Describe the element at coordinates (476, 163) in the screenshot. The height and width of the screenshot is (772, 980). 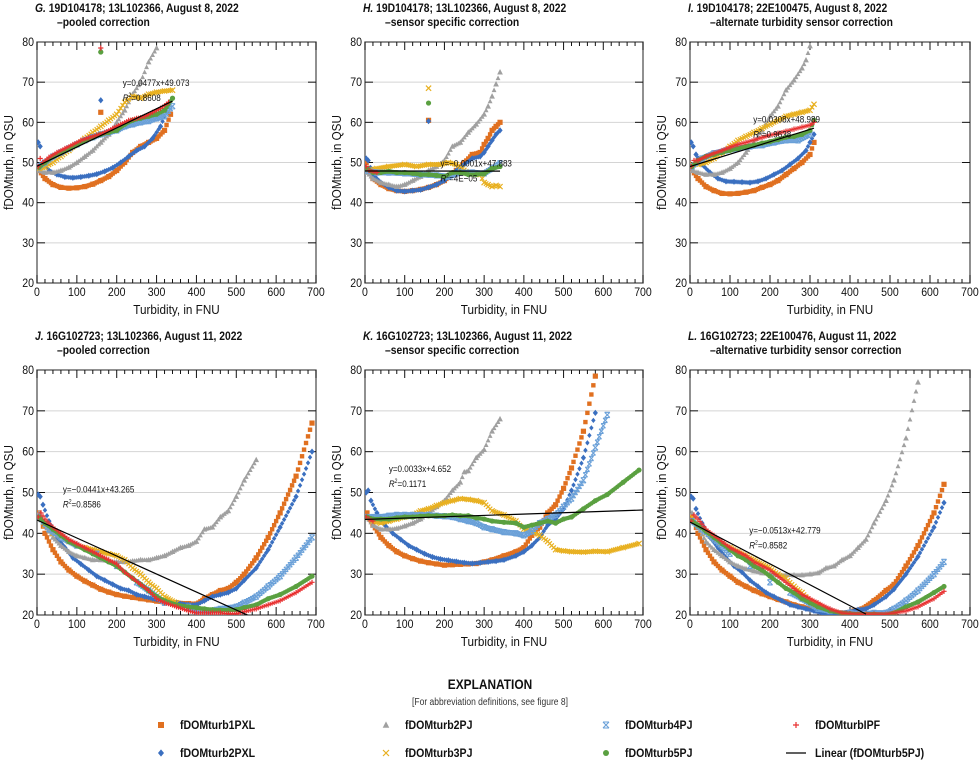
I see `trendline-equation: y=−0.0001x+47.883` at that location.